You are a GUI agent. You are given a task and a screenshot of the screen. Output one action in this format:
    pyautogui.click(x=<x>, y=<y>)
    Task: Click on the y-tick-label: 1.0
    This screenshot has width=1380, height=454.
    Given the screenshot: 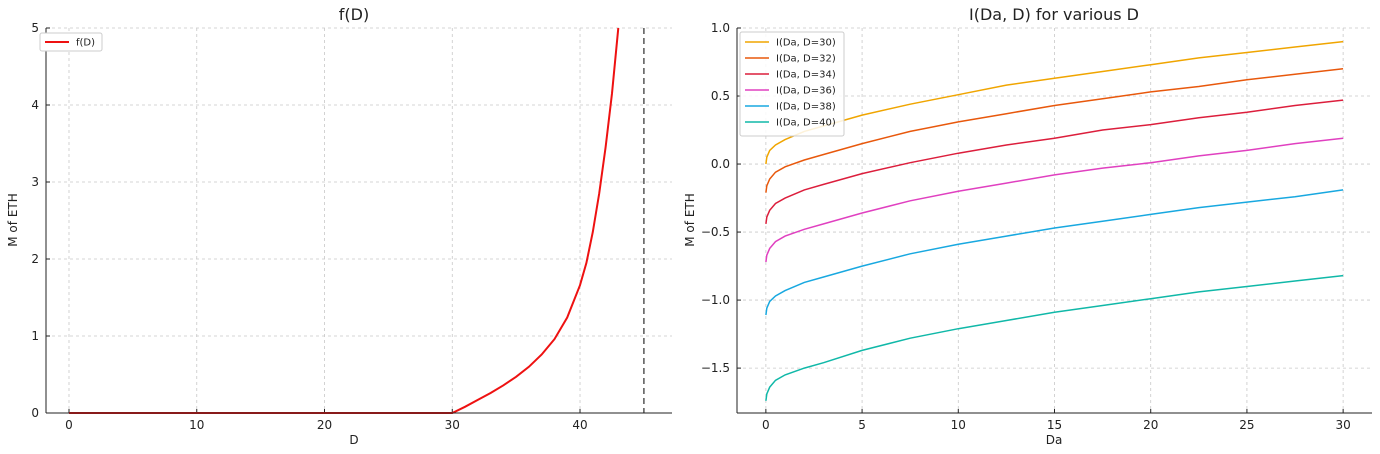 What is the action you would take?
    pyautogui.click(x=720, y=28)
    